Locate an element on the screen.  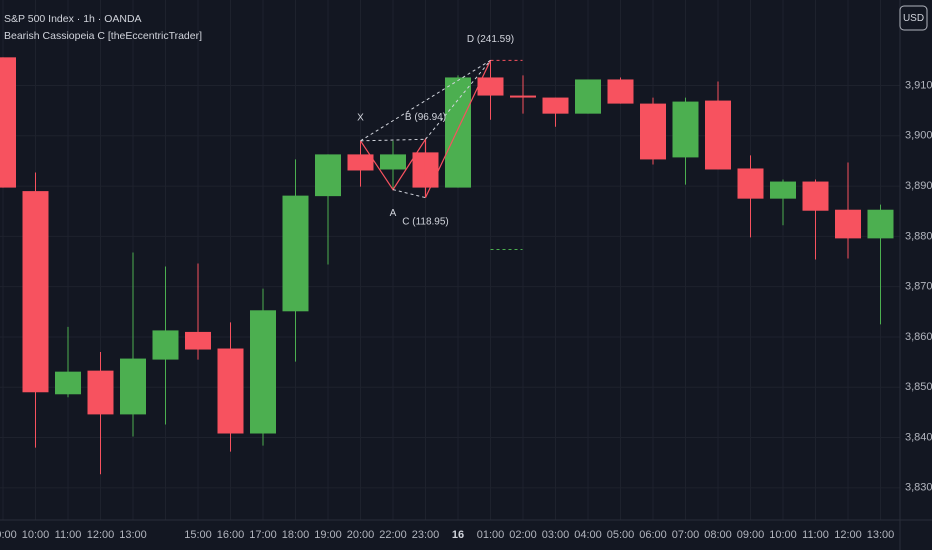
currency: USD is located at coordinates (913, 18).